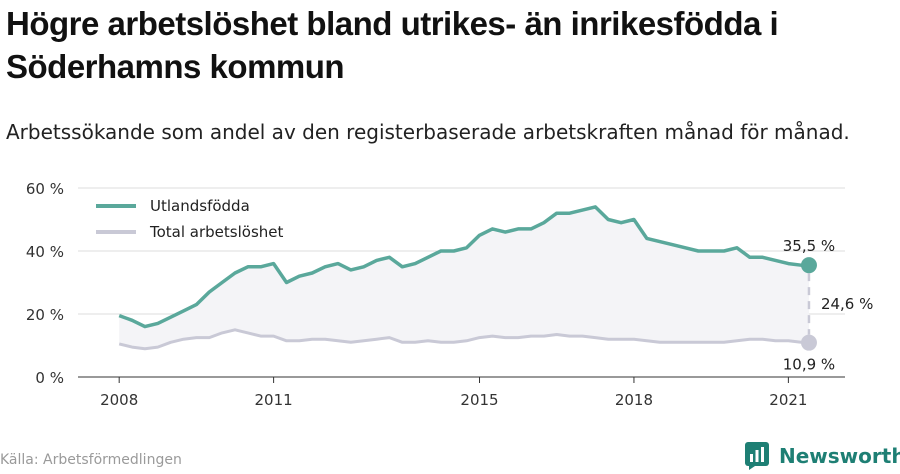 This screenshot has width=900, height=474. I want to click on y-tick-label: 20 %, so click(45, 315).